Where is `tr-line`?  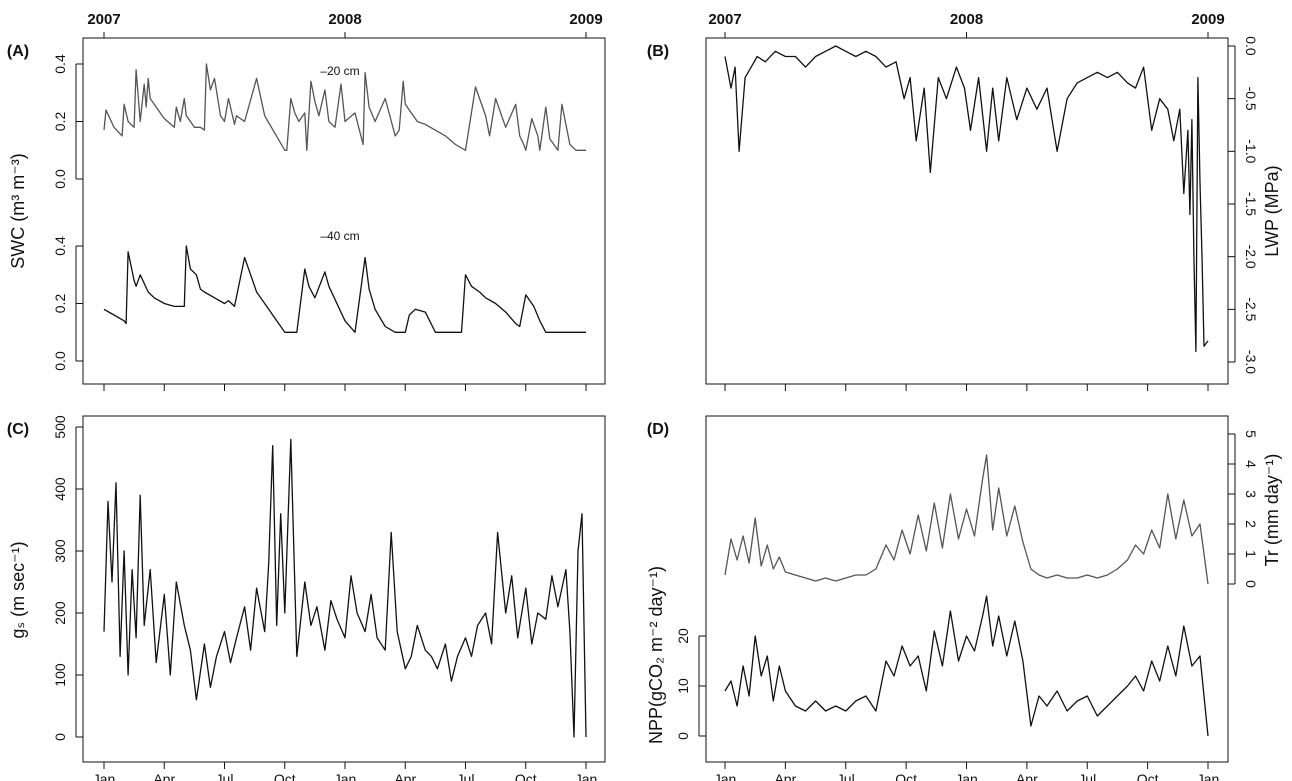
tr-line is located at coordinates (966, 519).